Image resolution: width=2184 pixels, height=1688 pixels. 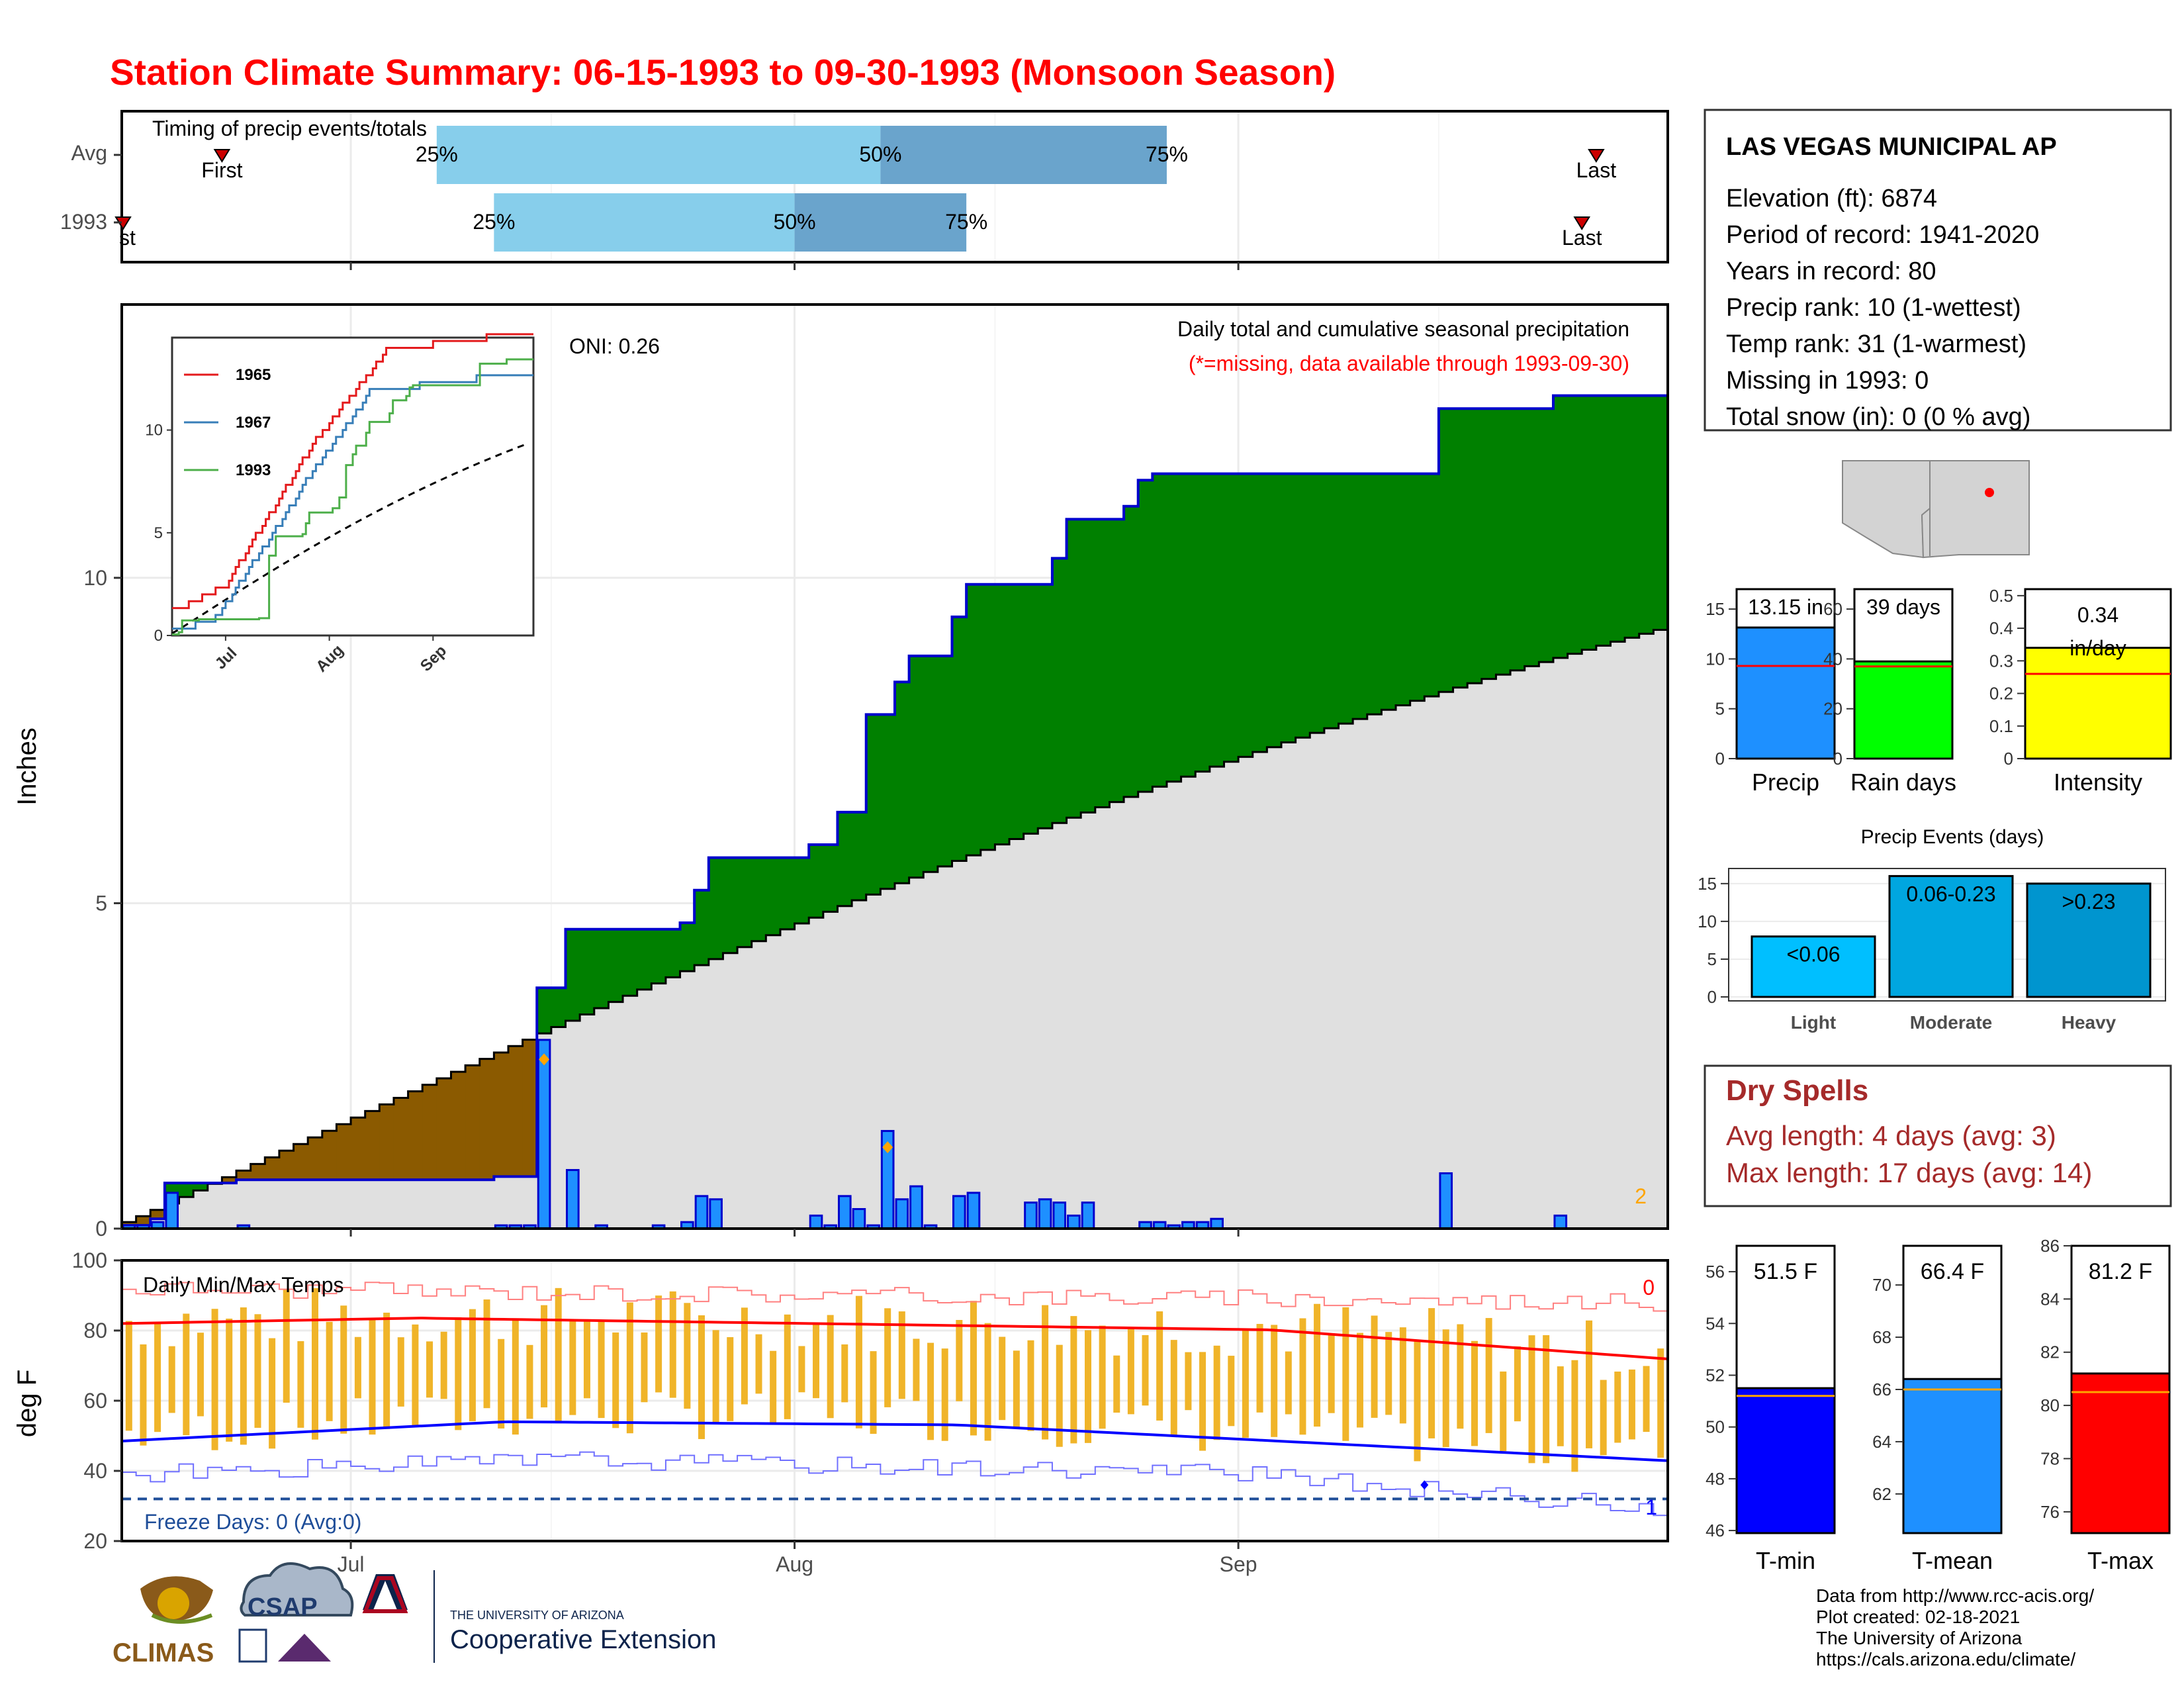 I want to click on y-tick-label: 0, so click(x=2008, y=759).